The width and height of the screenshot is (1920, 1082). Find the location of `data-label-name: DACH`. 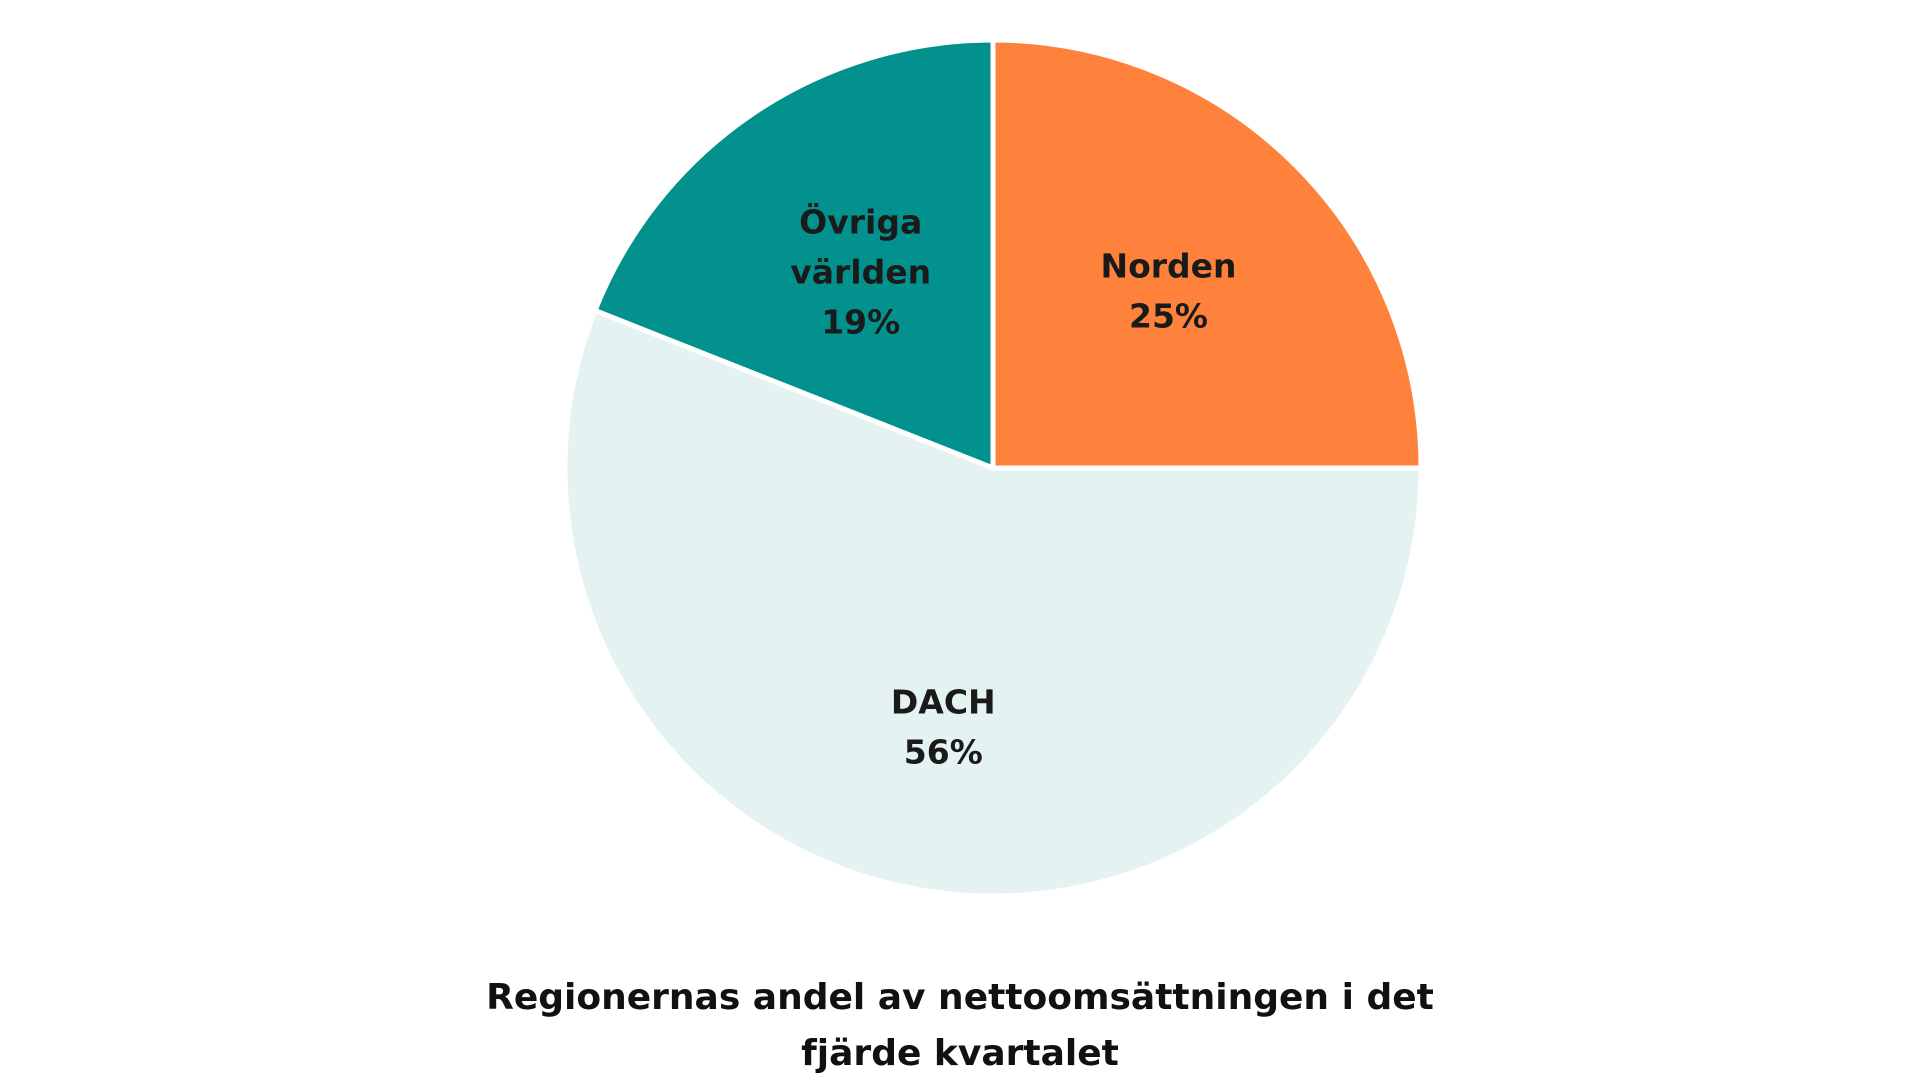

data-label-name: DACH is located at coordinates (943, 701).